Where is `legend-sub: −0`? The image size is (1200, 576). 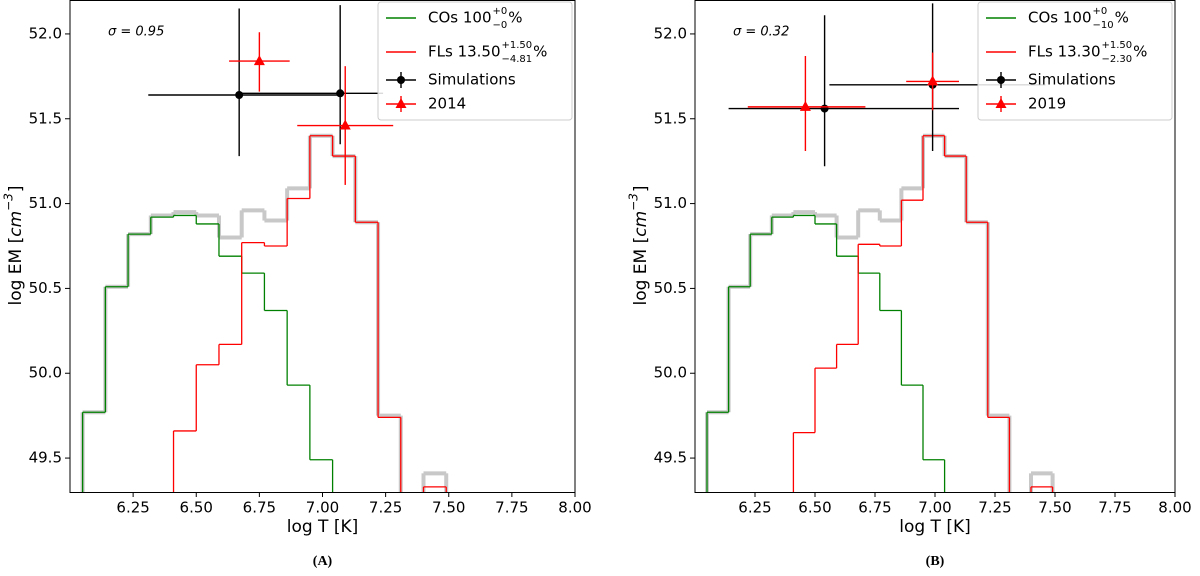 legend-sub: −0 is located at coordinates (500, 25).